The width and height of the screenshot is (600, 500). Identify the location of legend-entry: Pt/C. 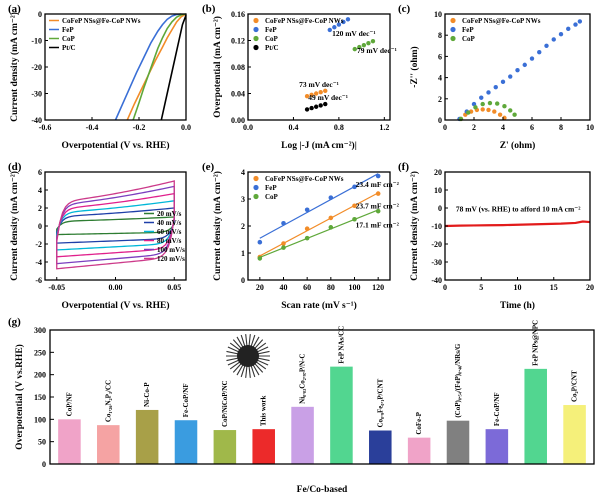
(69, 48).